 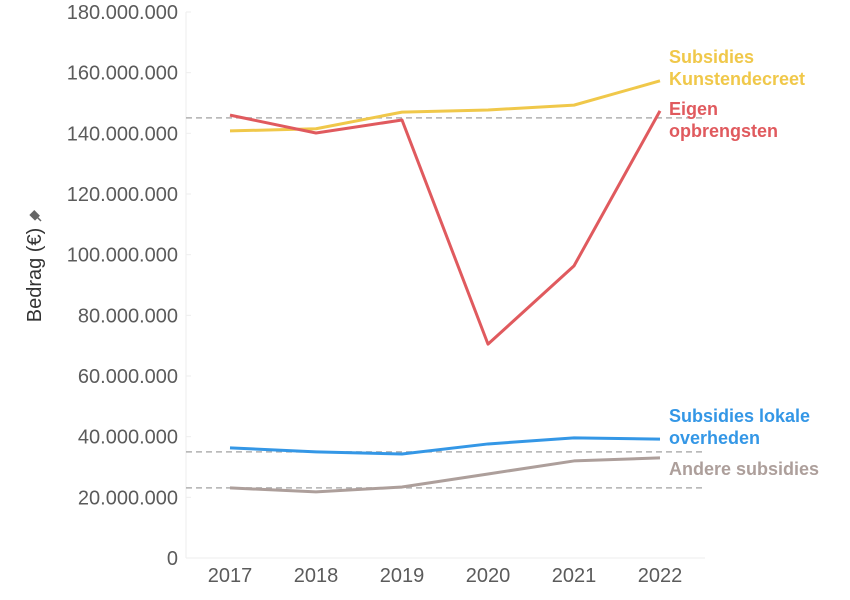 What do you see at coordinates (230, 576) in the screenshot?
I see `x-tick-label: 2017` at bounding box center [230, 576].